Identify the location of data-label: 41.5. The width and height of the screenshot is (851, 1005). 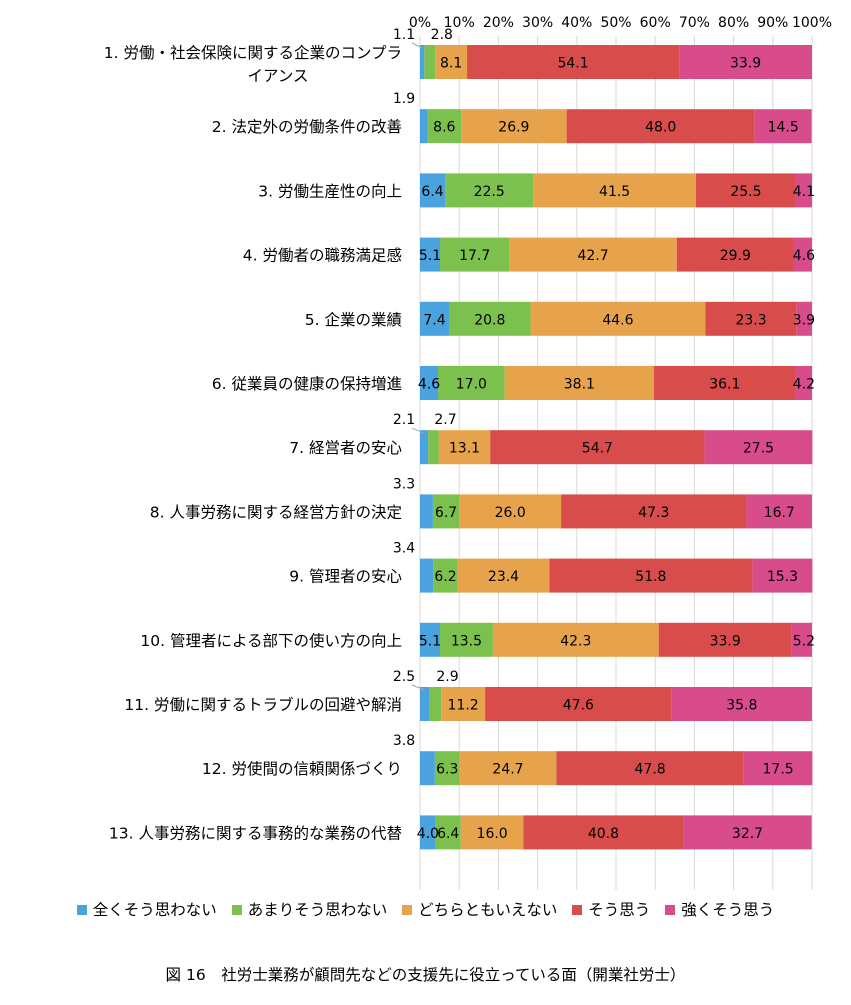
(614, 192).